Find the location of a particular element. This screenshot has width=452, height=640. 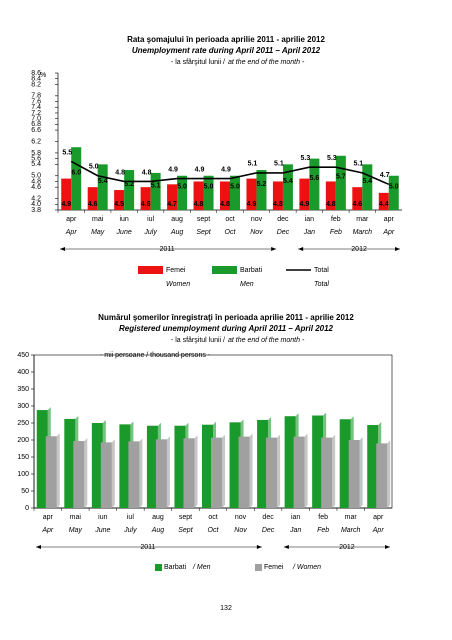

bar-value-label: 5.4 is located at coordinates (288, 181).